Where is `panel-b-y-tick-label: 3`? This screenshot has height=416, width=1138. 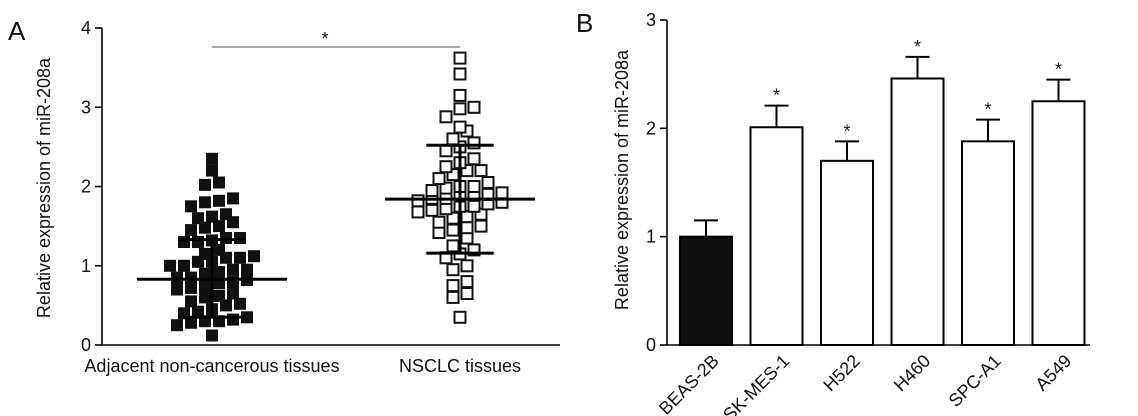
panel-b-y-tick-label: 3 is located at coordinates (651, 20).